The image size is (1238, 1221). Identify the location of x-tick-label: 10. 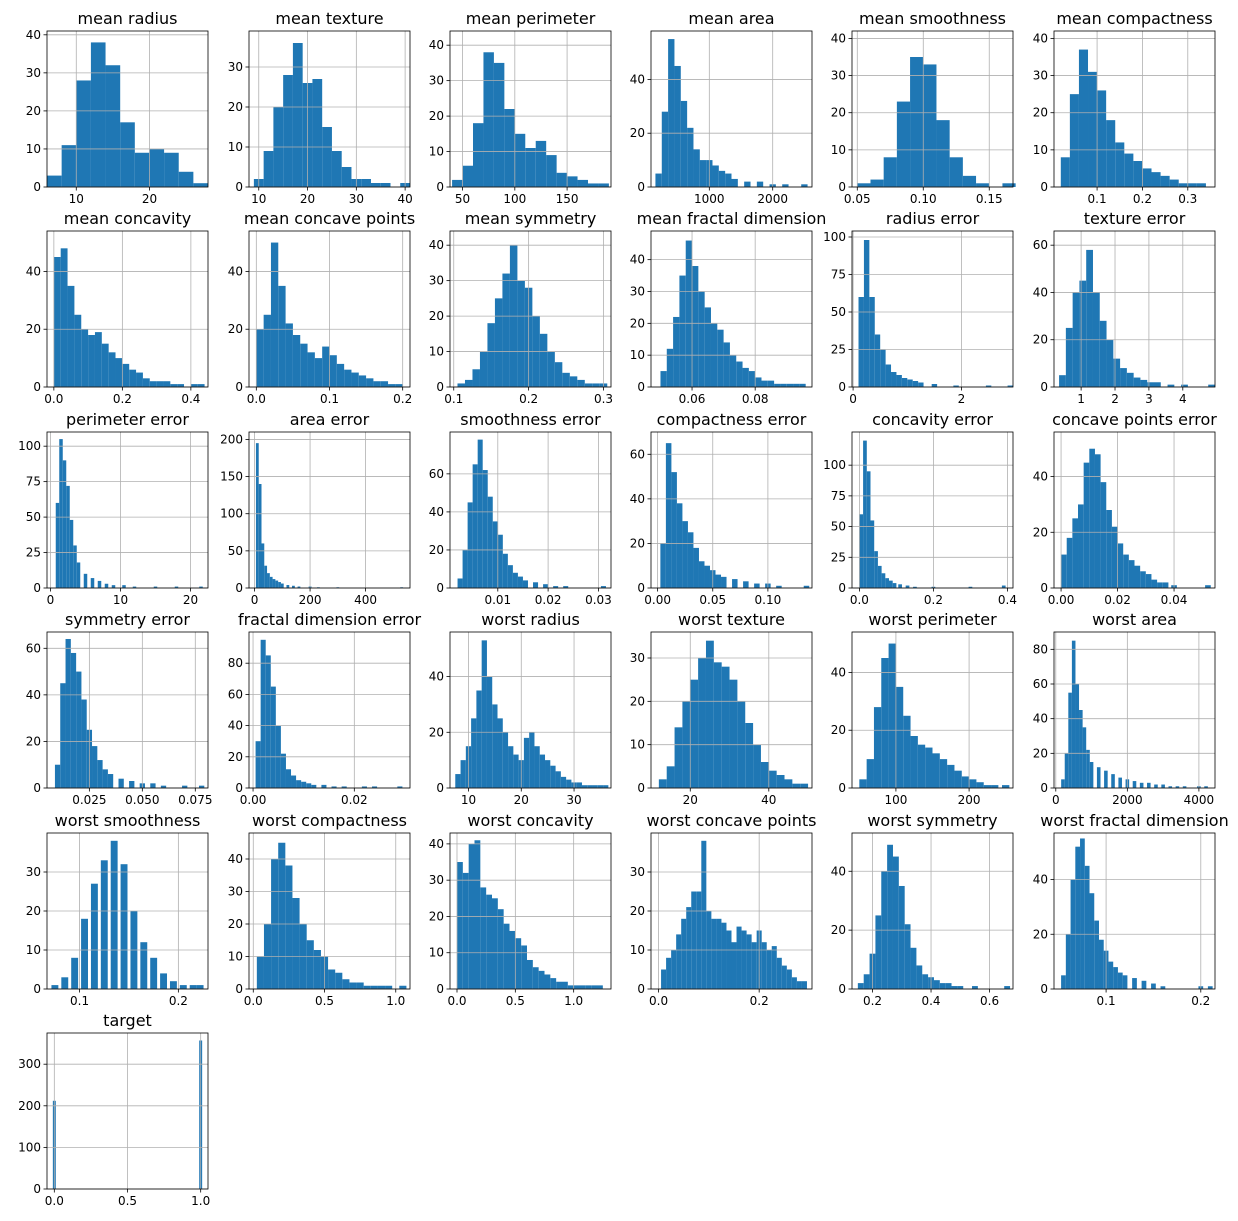
(76, 199).